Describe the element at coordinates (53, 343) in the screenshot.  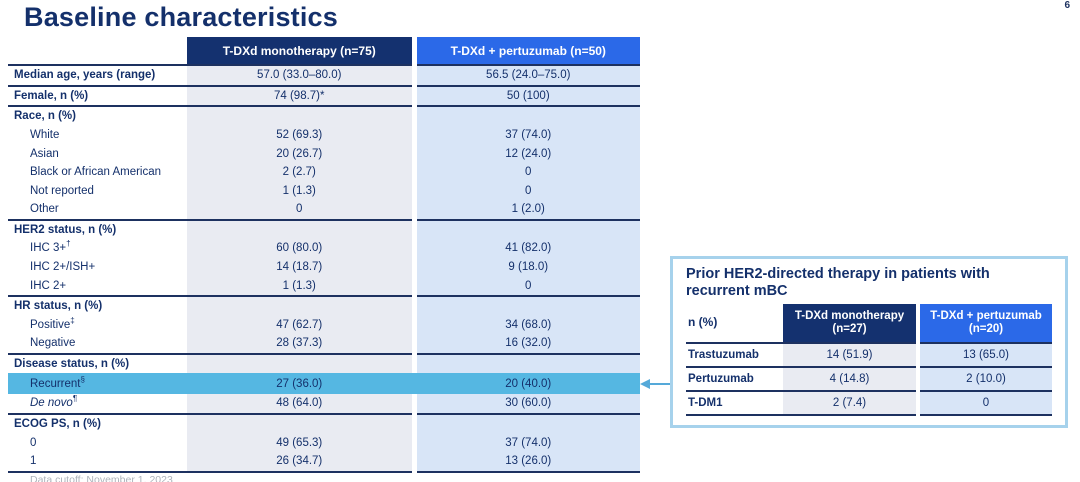
I see `row-label: Negative` at that location.